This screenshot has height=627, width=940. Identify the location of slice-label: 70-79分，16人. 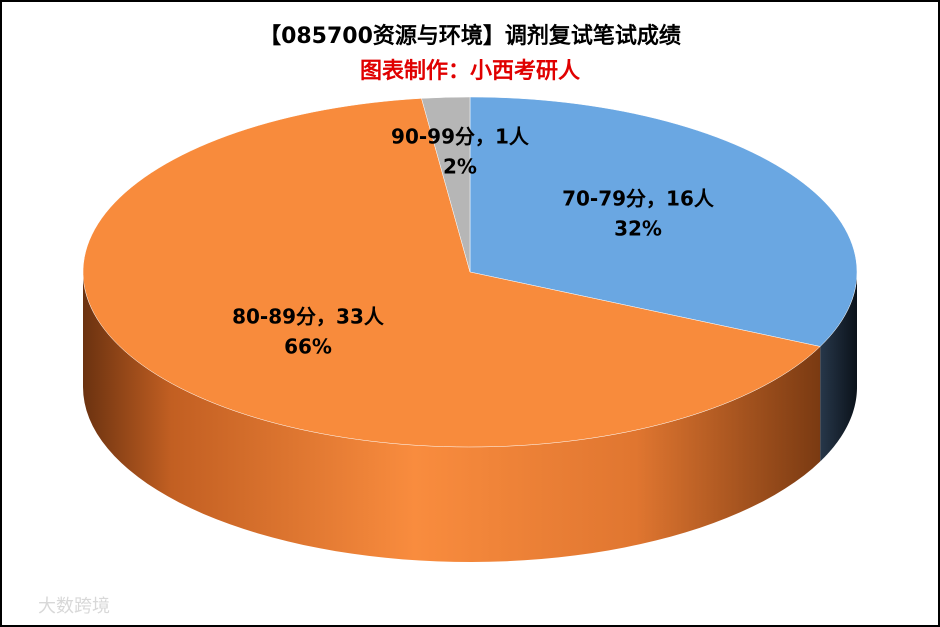
(638, 199).